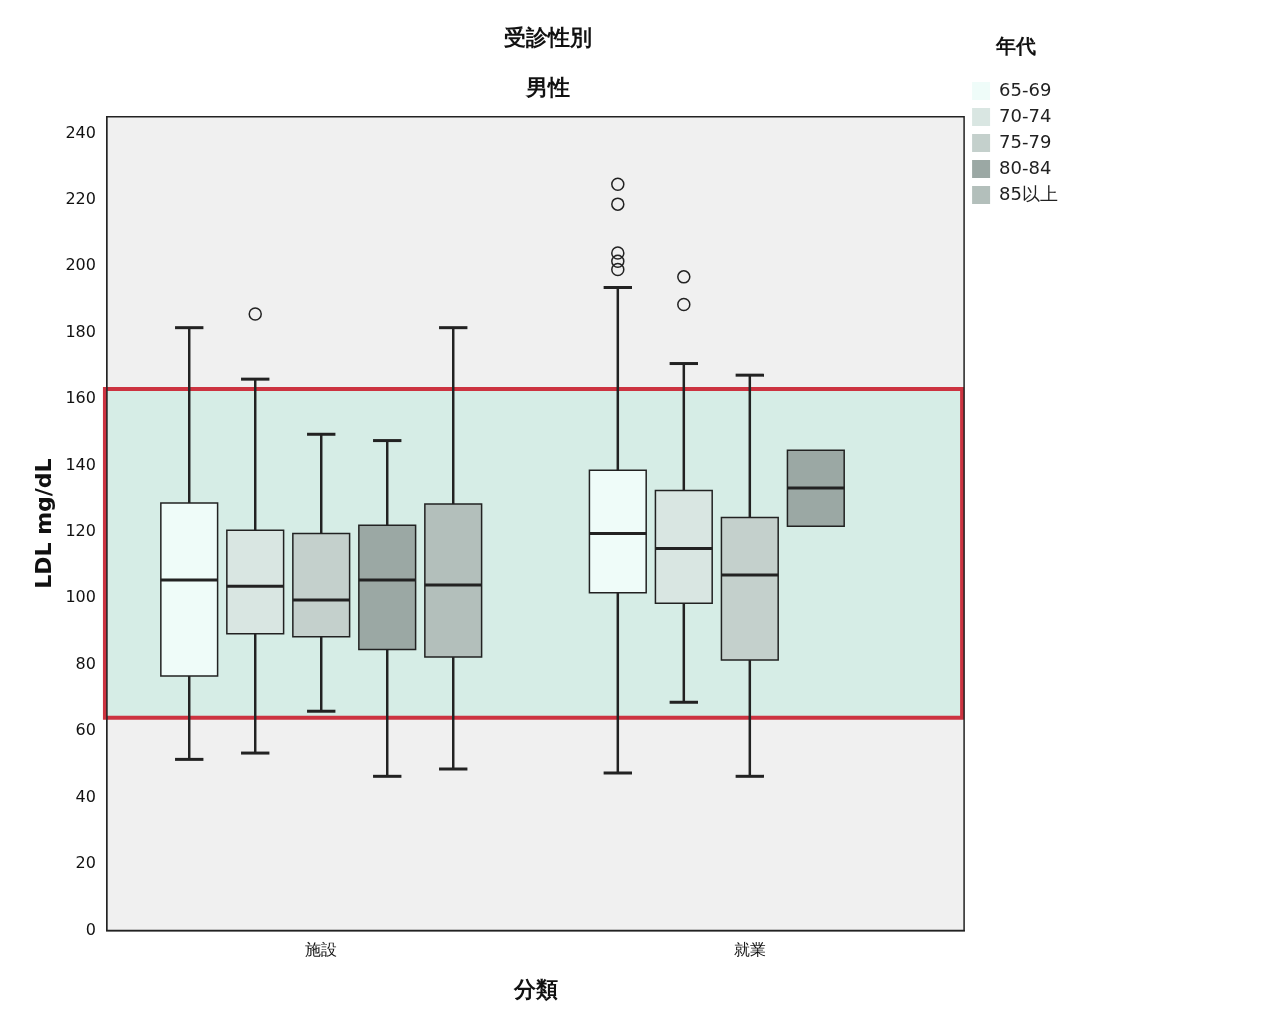  I want to click on y-tick-label: 0, so click(90, 929).